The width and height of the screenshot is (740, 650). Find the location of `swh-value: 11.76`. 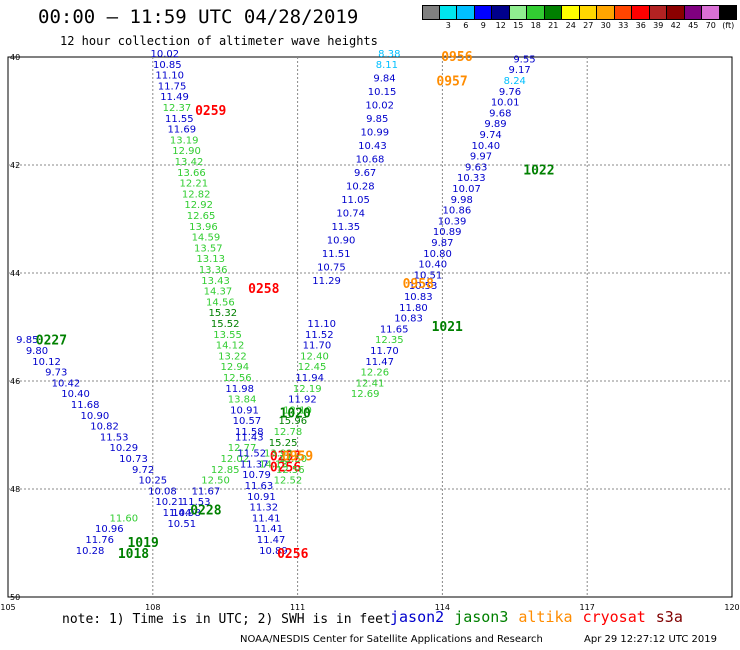

swh-value: 11.76 is located at coordinates (99, 540).